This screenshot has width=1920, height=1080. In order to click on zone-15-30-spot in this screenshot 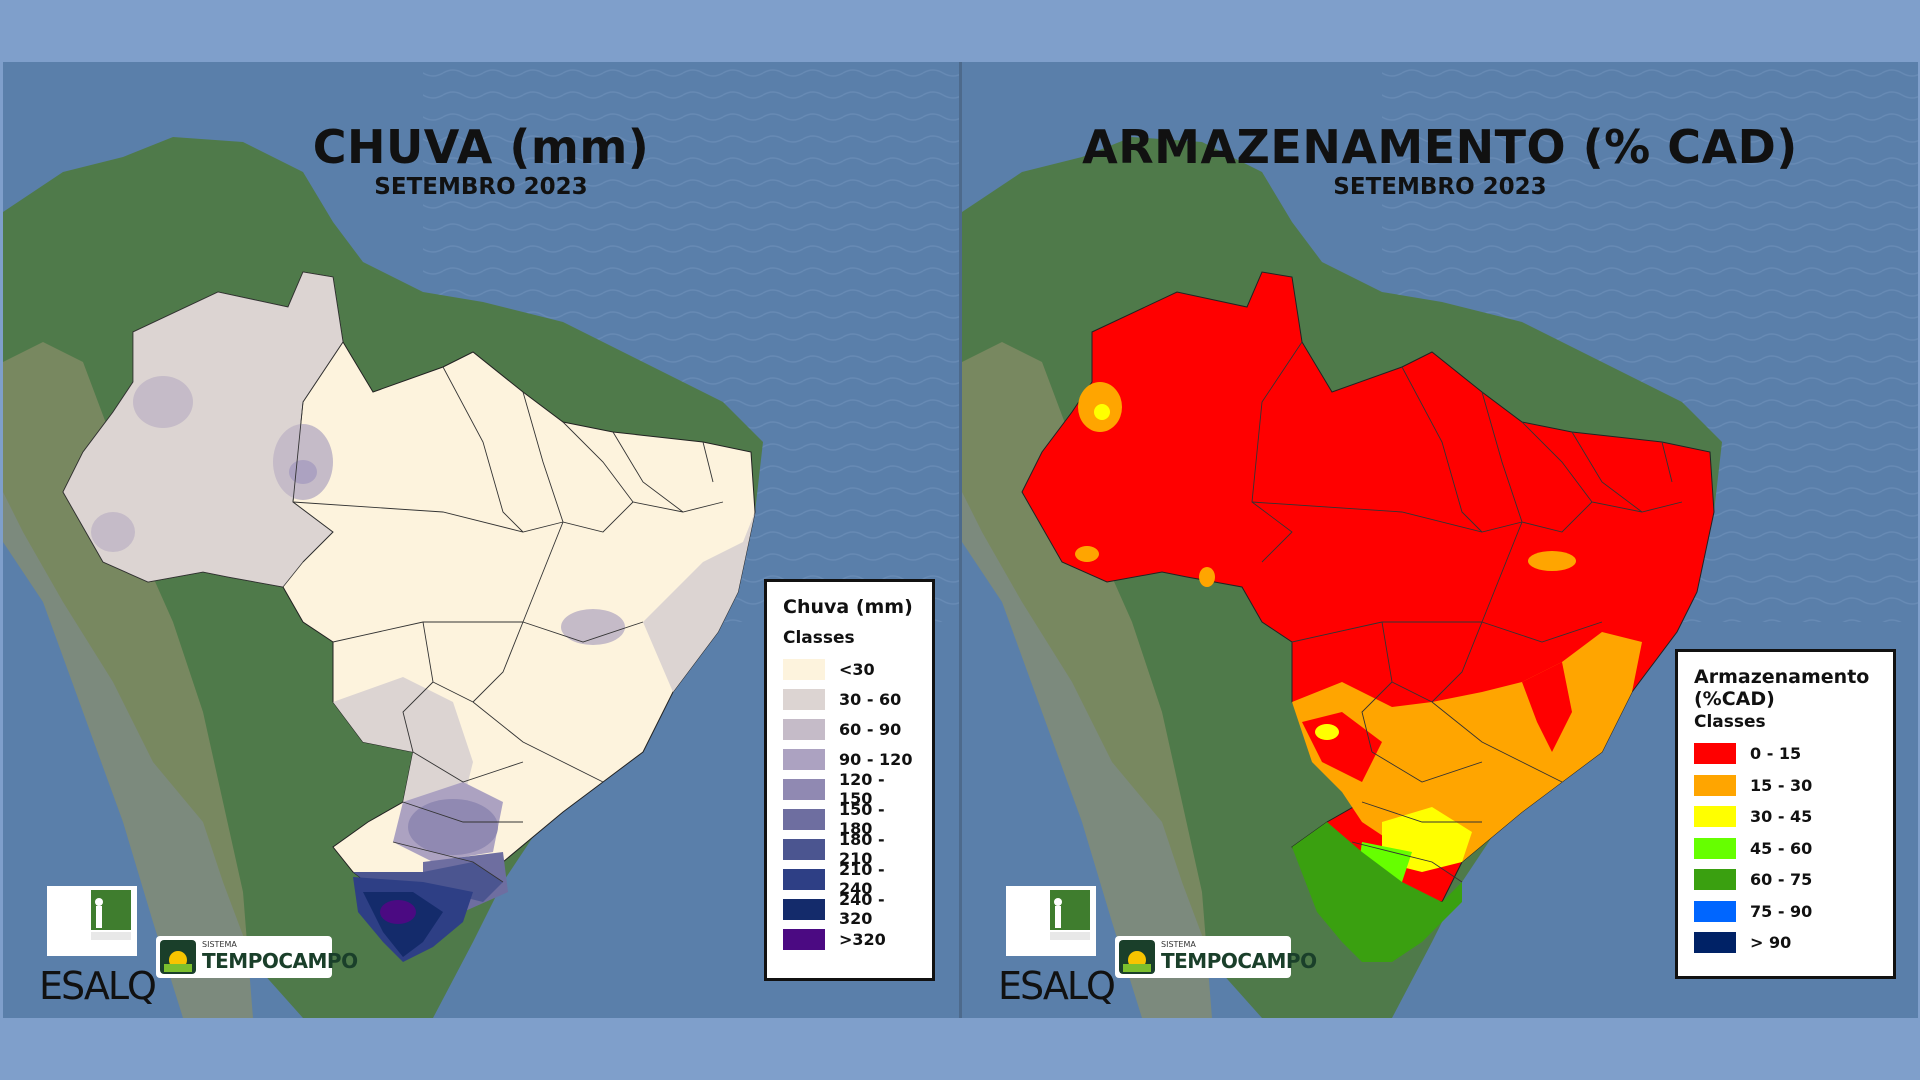, I will do `click(1207, 577)`.